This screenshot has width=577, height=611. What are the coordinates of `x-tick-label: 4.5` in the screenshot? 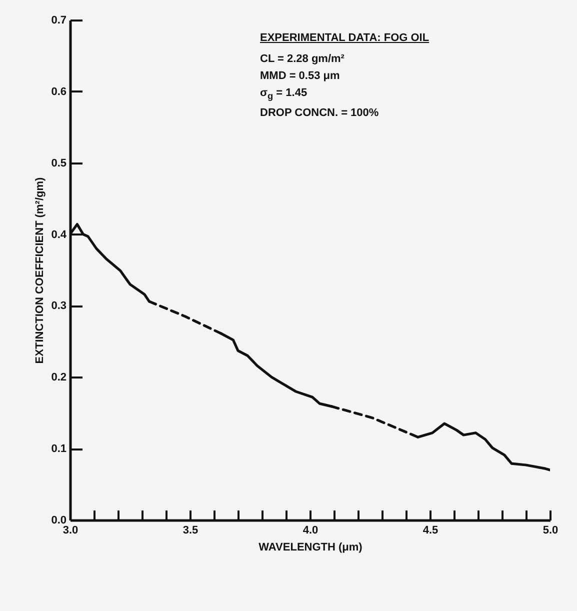 It's located at (430, 530).